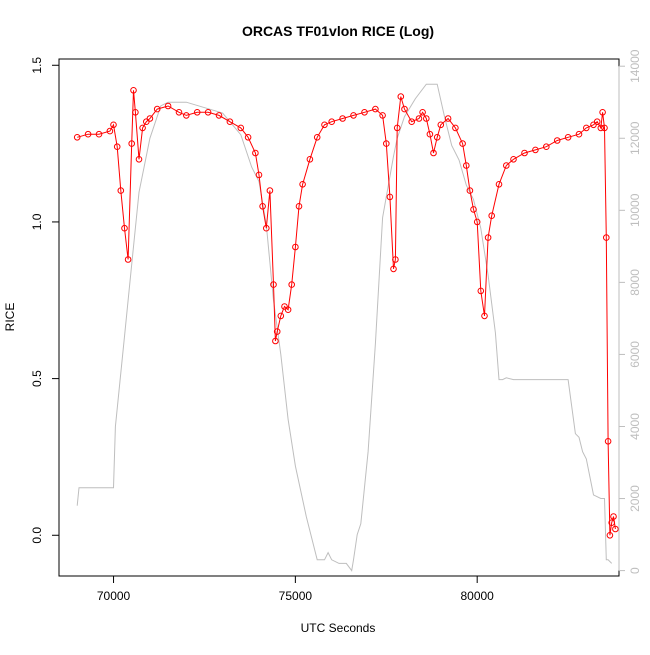 The width and height of the screenshot is (650, 655). I want to click on y-tick-label: 0.0, so click(37, 535).